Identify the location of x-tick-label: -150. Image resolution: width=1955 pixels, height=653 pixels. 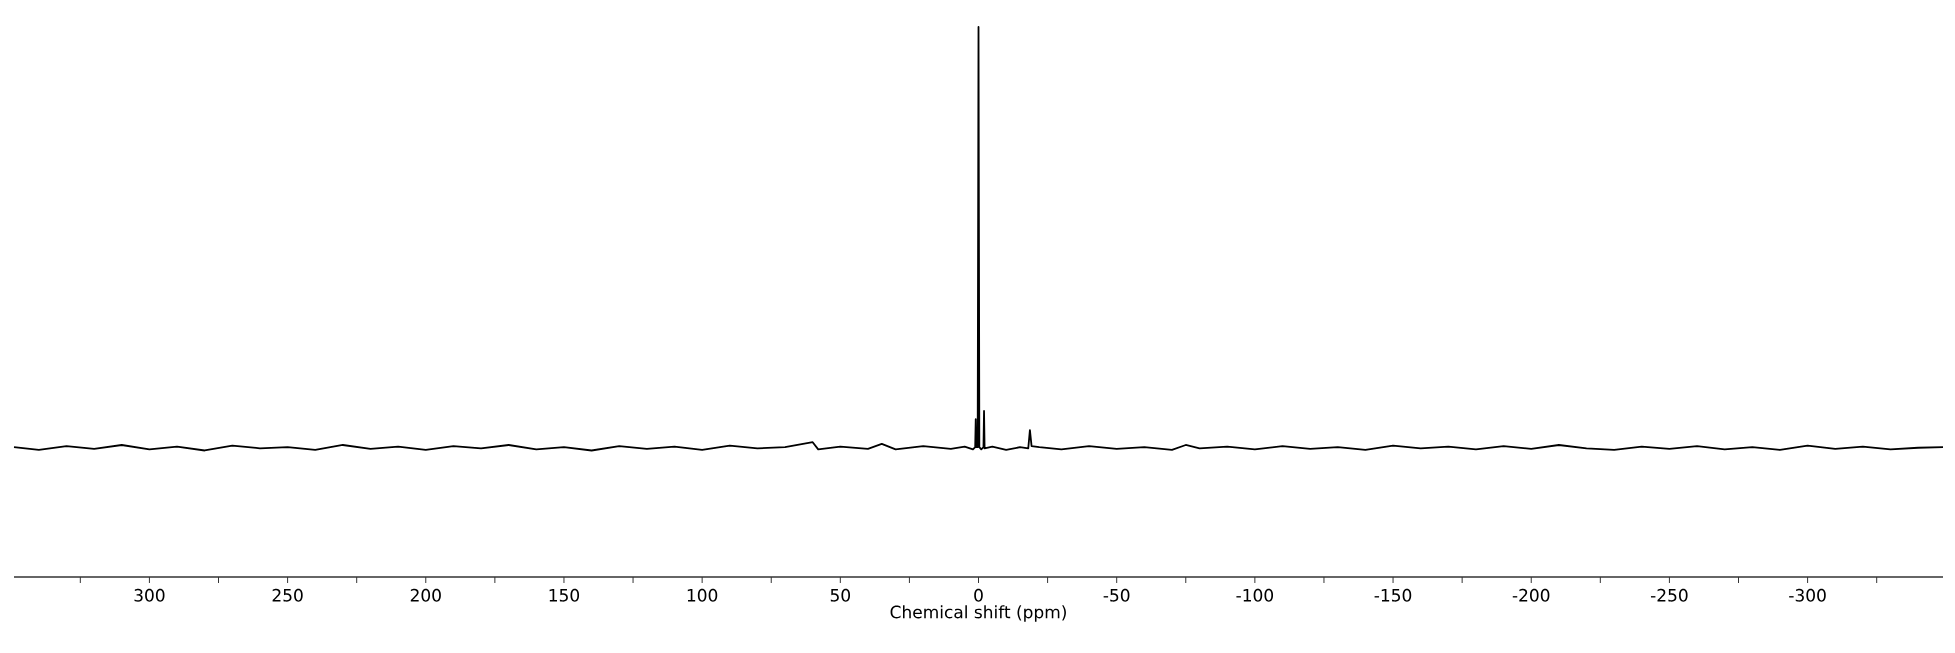
(1393, 595).